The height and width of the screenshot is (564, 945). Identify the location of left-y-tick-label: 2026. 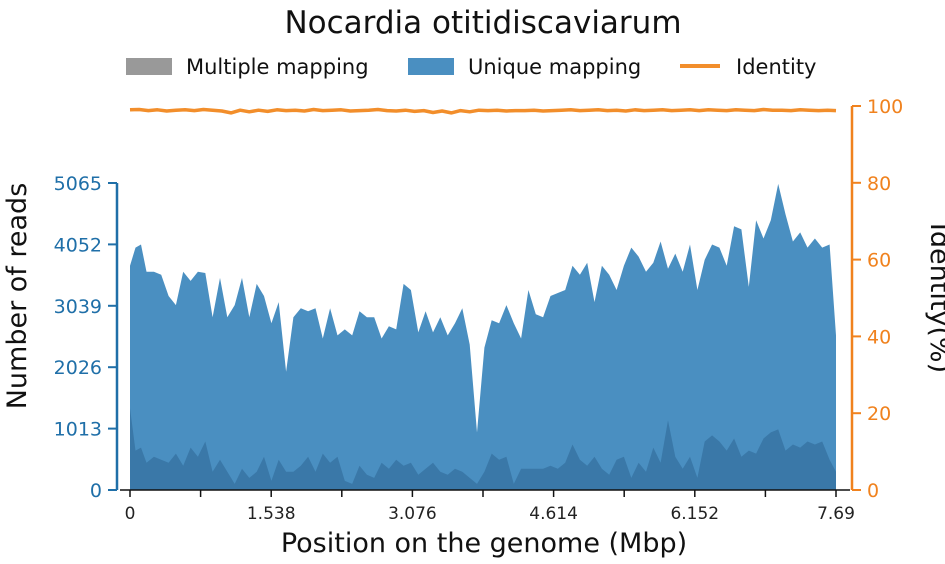
(78, 368).